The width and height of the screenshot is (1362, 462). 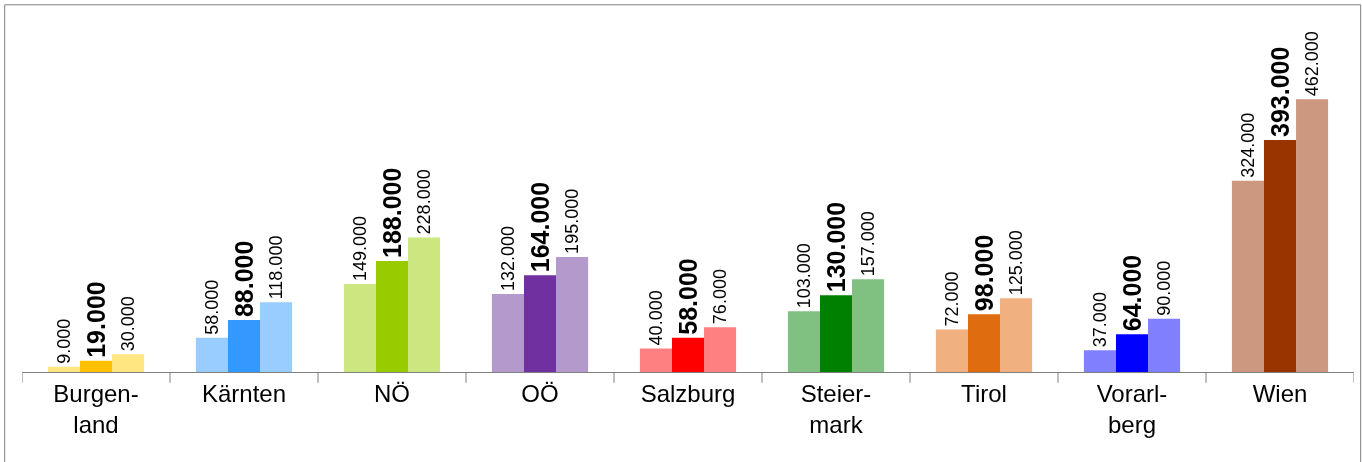 I want to click on x-tick-label: Vorarl- berg, so click(x=1132, y=408).